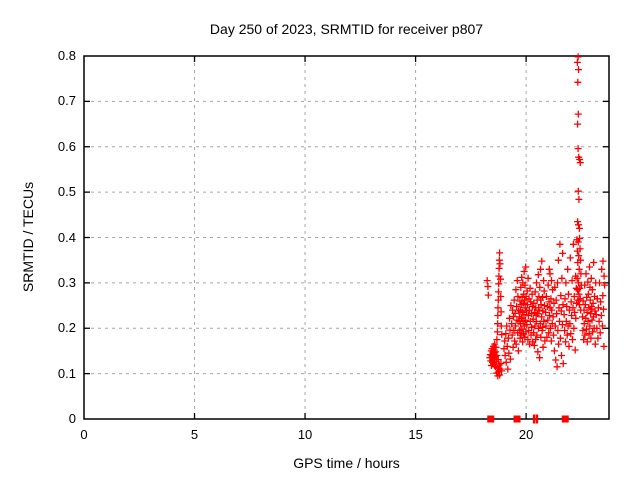  I want to click on y-tick-label: 0.3, so click(66, 282).